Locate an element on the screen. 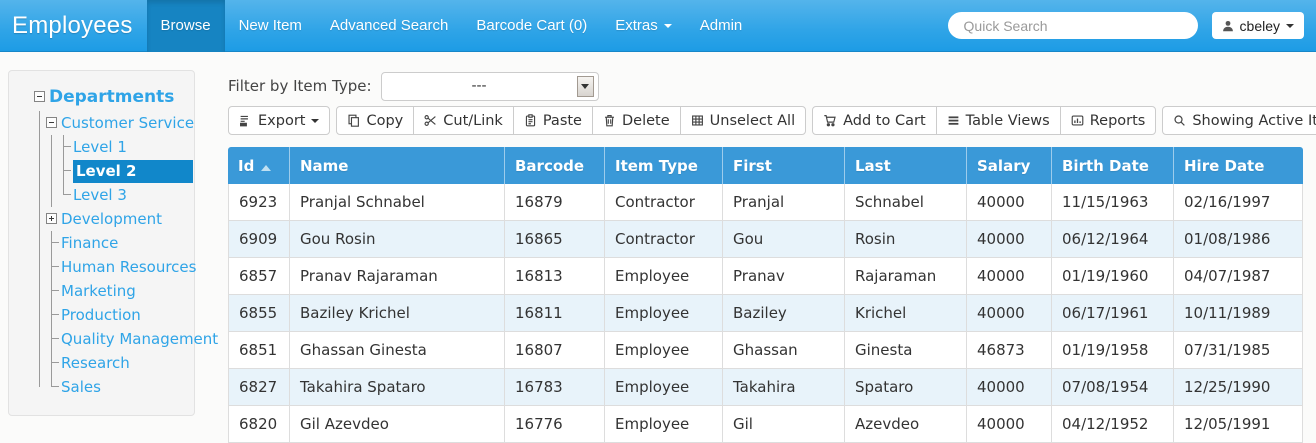 The image size is (1316, 443). nav-item-extras: Extras is located at coordinates (643, 26).